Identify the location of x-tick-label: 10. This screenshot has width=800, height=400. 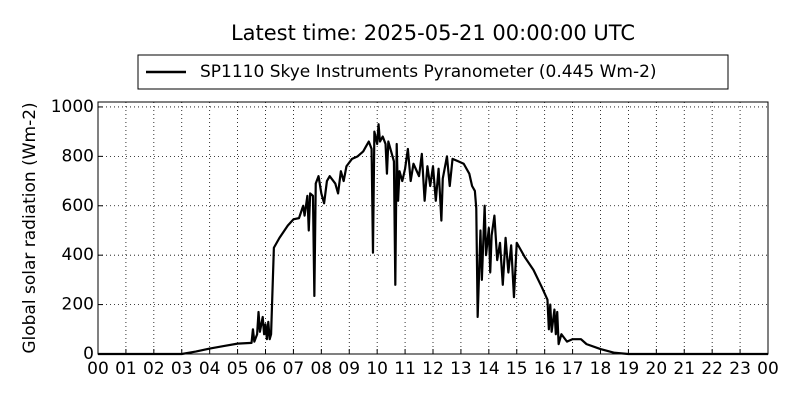
(377, 369).